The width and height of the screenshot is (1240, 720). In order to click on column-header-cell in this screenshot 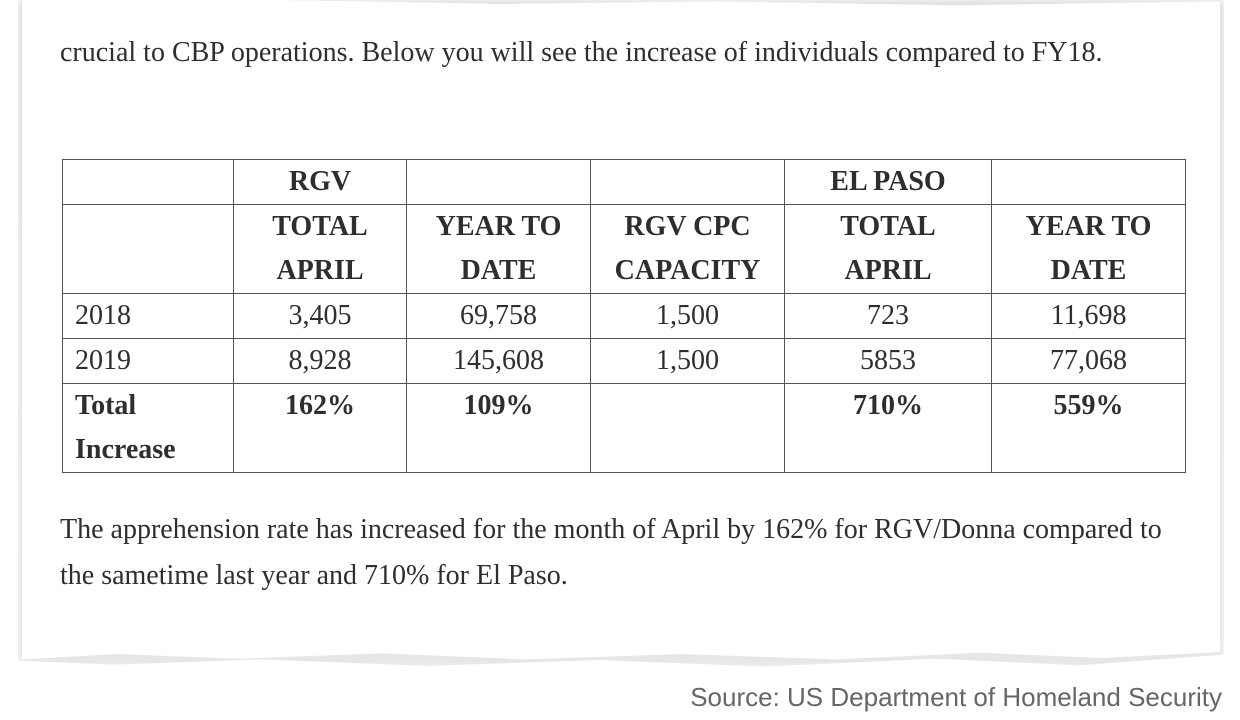, I will do `click(148, 249)`.